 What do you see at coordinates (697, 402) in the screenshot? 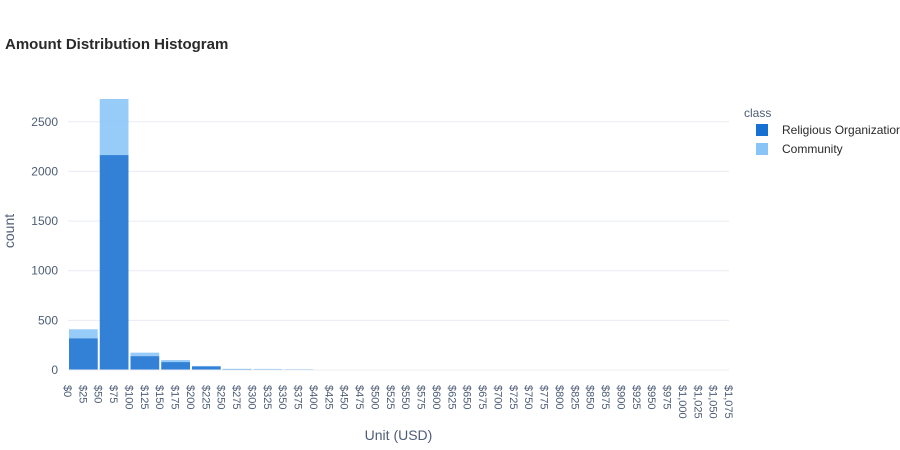
I see `x-tick-label: $1,025` at bounding box center [697, 402].